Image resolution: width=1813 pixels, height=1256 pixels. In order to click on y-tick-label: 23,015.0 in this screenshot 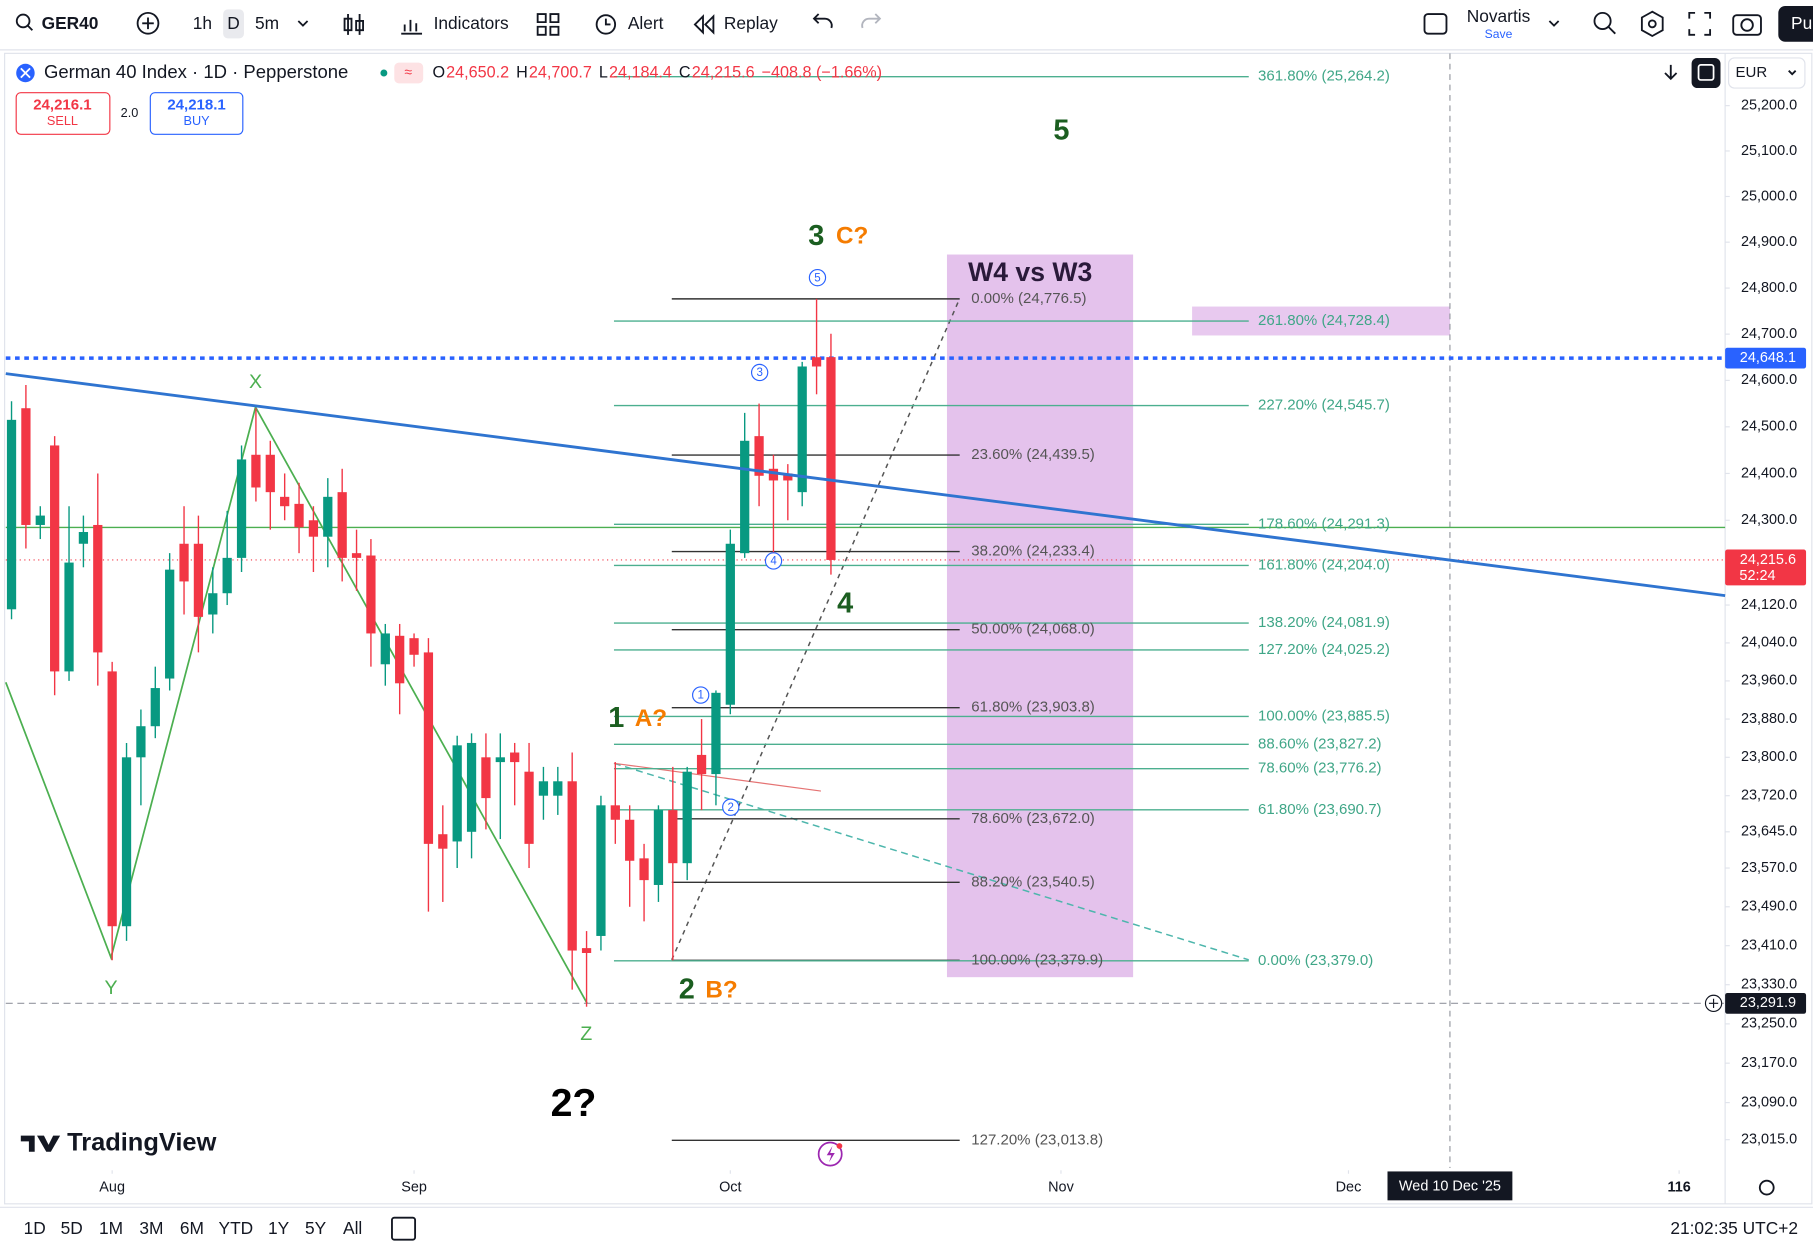, I will do `click(1769, 1140)`.